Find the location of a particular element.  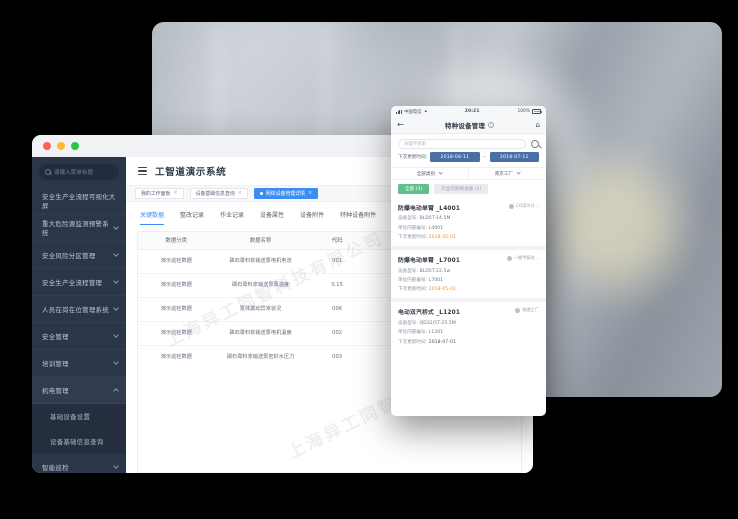

sidebar-item-label: 安全风险分区管理 is located at coordinates (69, 255).